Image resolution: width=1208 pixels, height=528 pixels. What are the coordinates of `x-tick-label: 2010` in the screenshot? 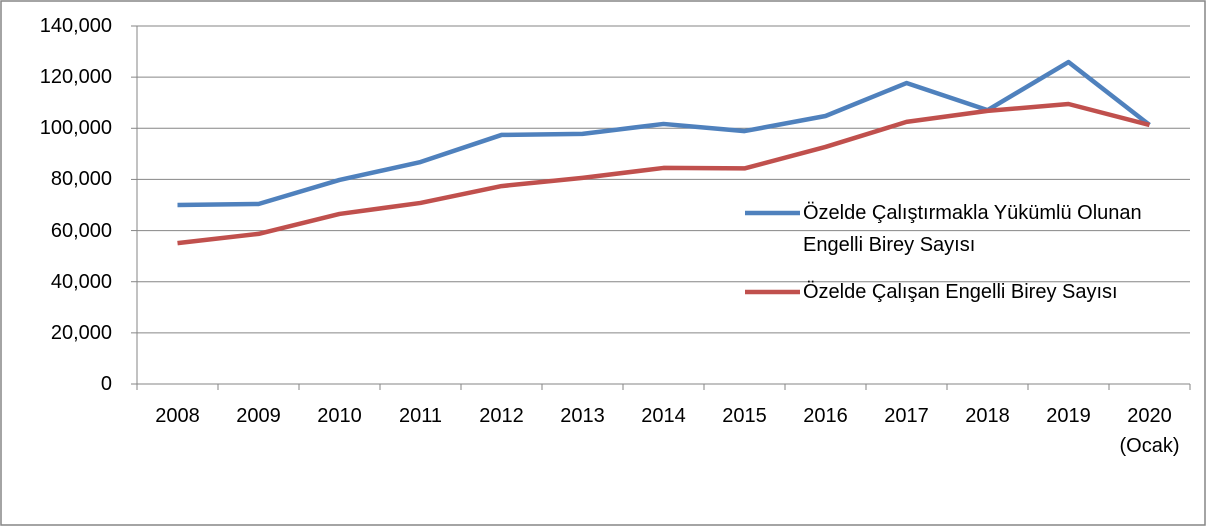 It's located at (339, 416).